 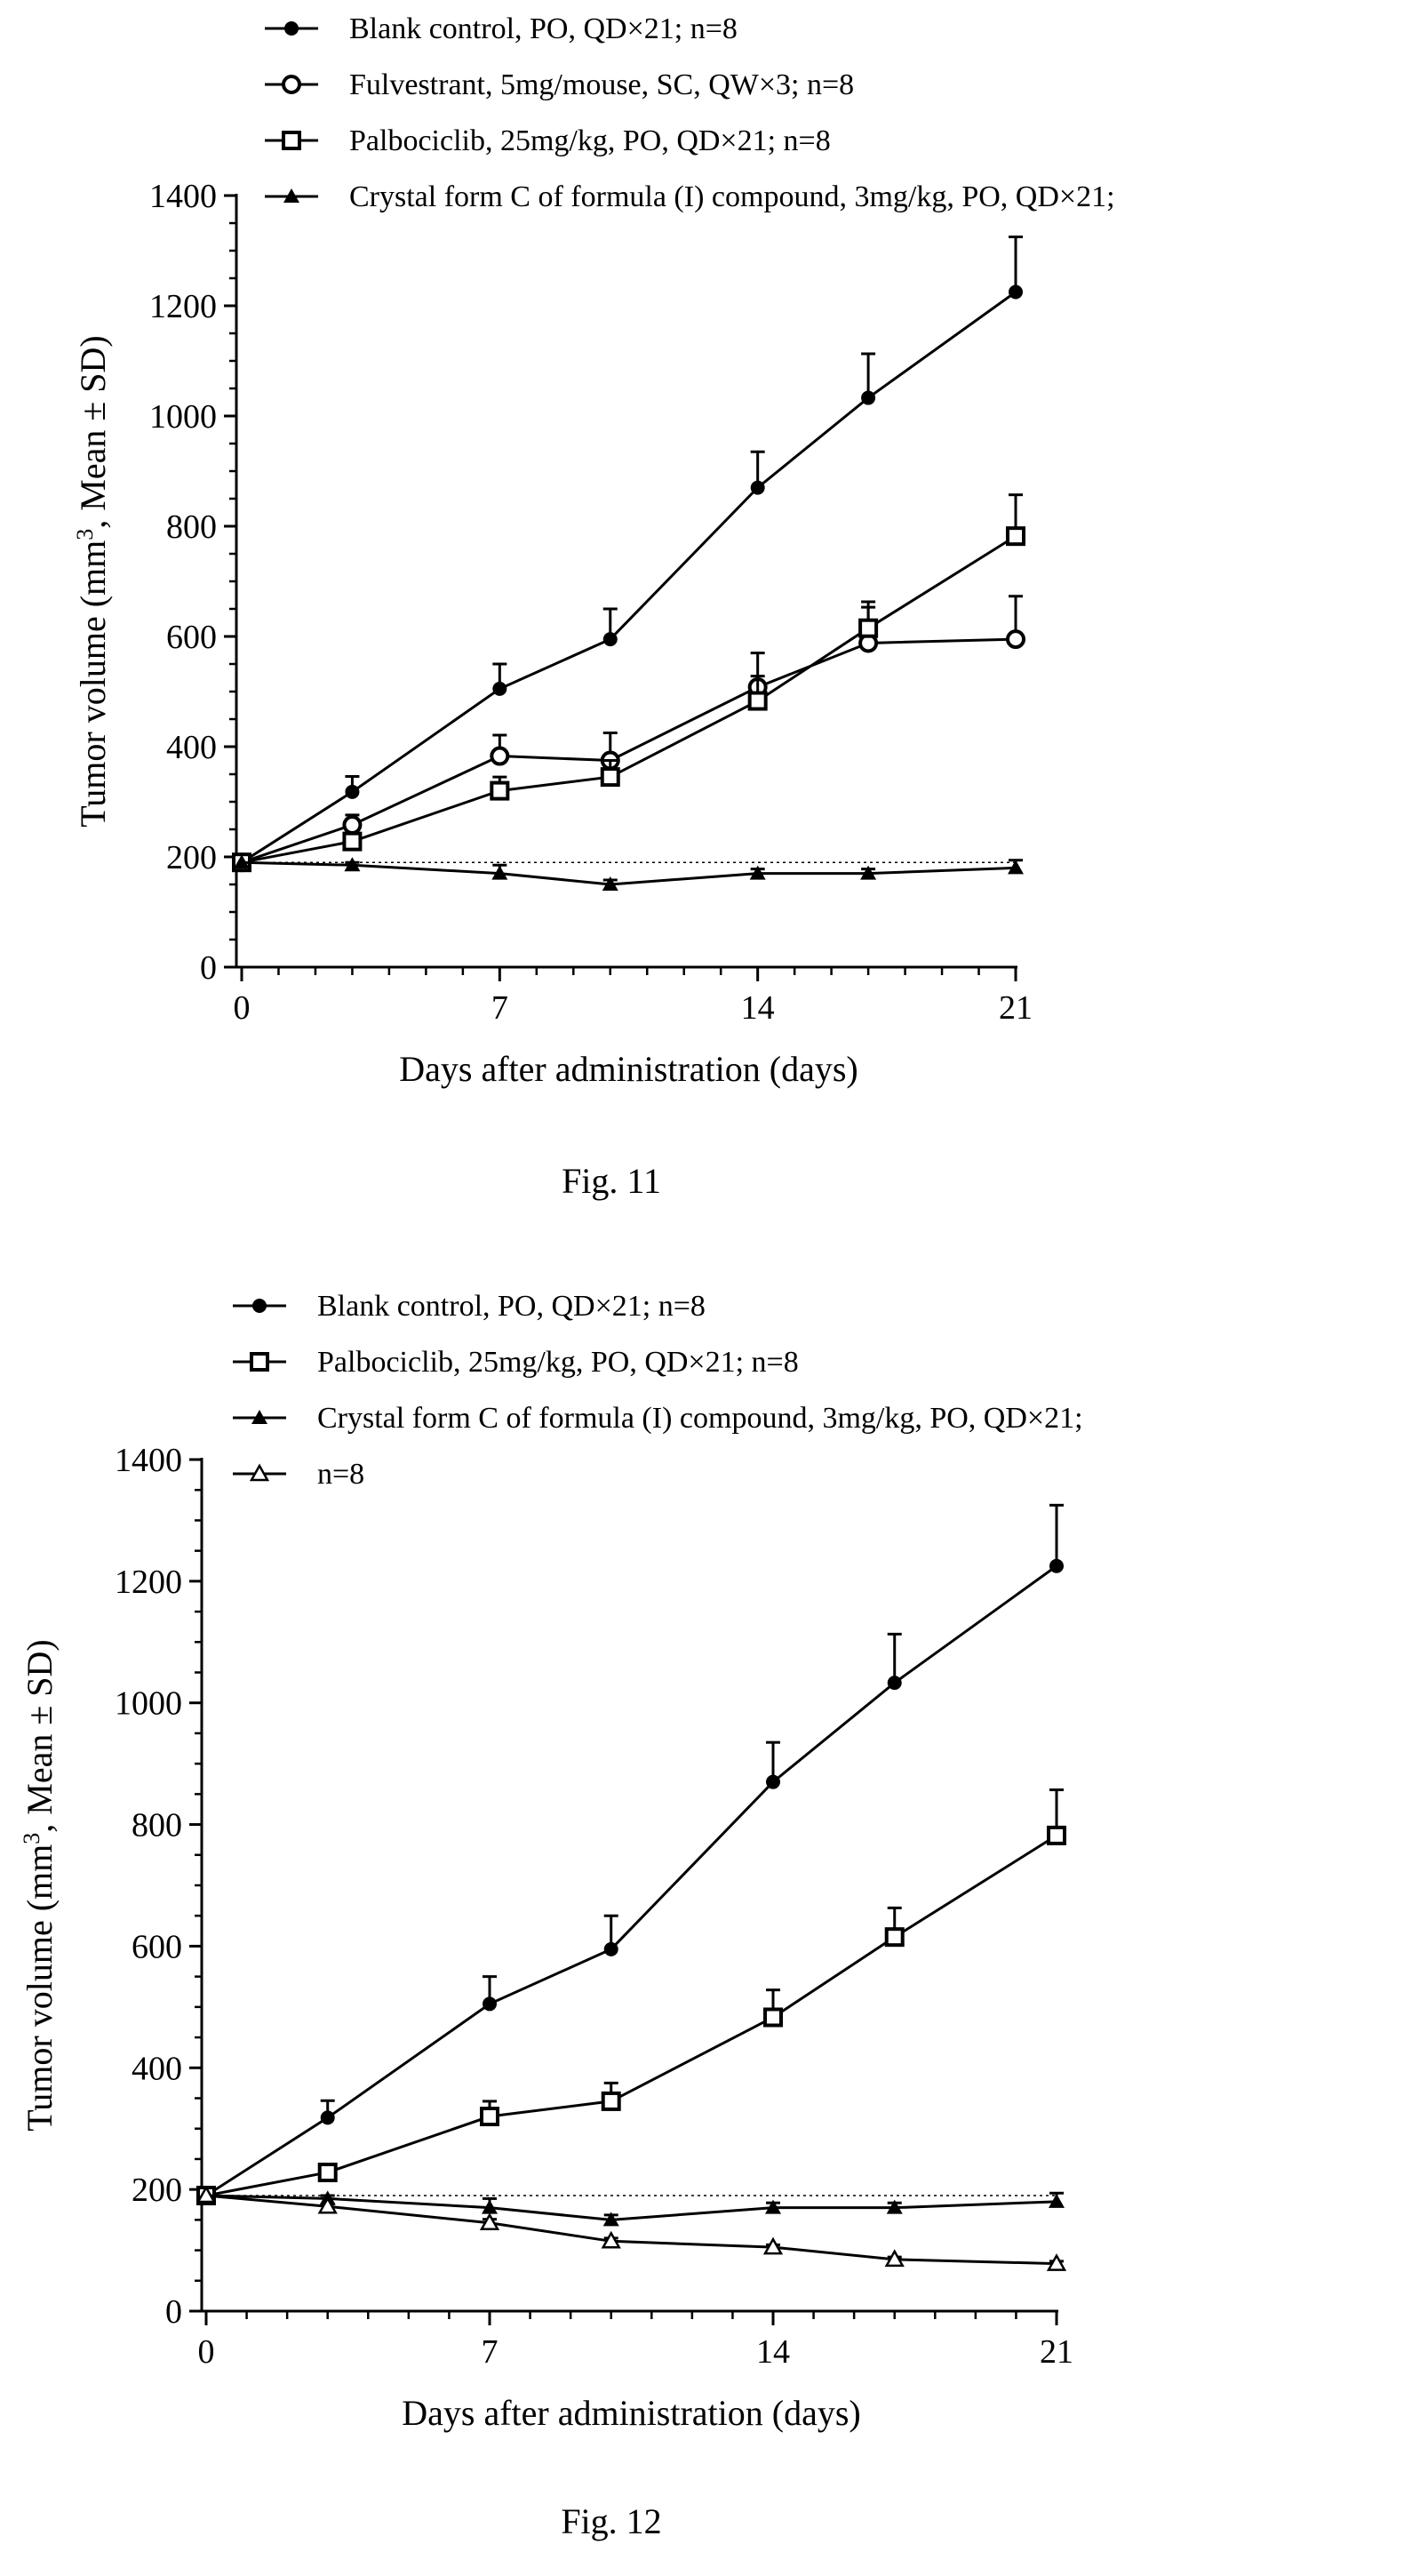 What do you see at coordinates (40, 1735) in the screenshot?
I see `y-axis-title-part: , Mean ± SD)` at bounding box center [40, 1735].